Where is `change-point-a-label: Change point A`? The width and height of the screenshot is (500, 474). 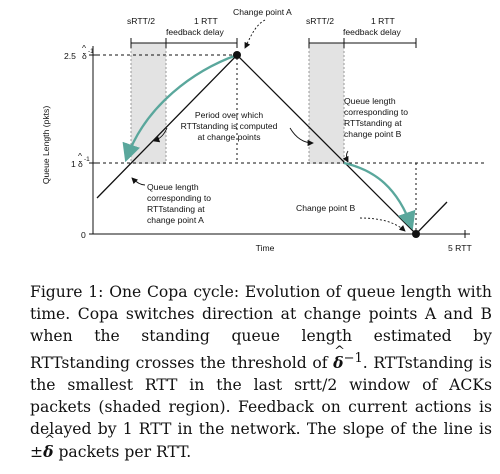 change-point-a-label: Change point A is located at coordinates (262, 12).